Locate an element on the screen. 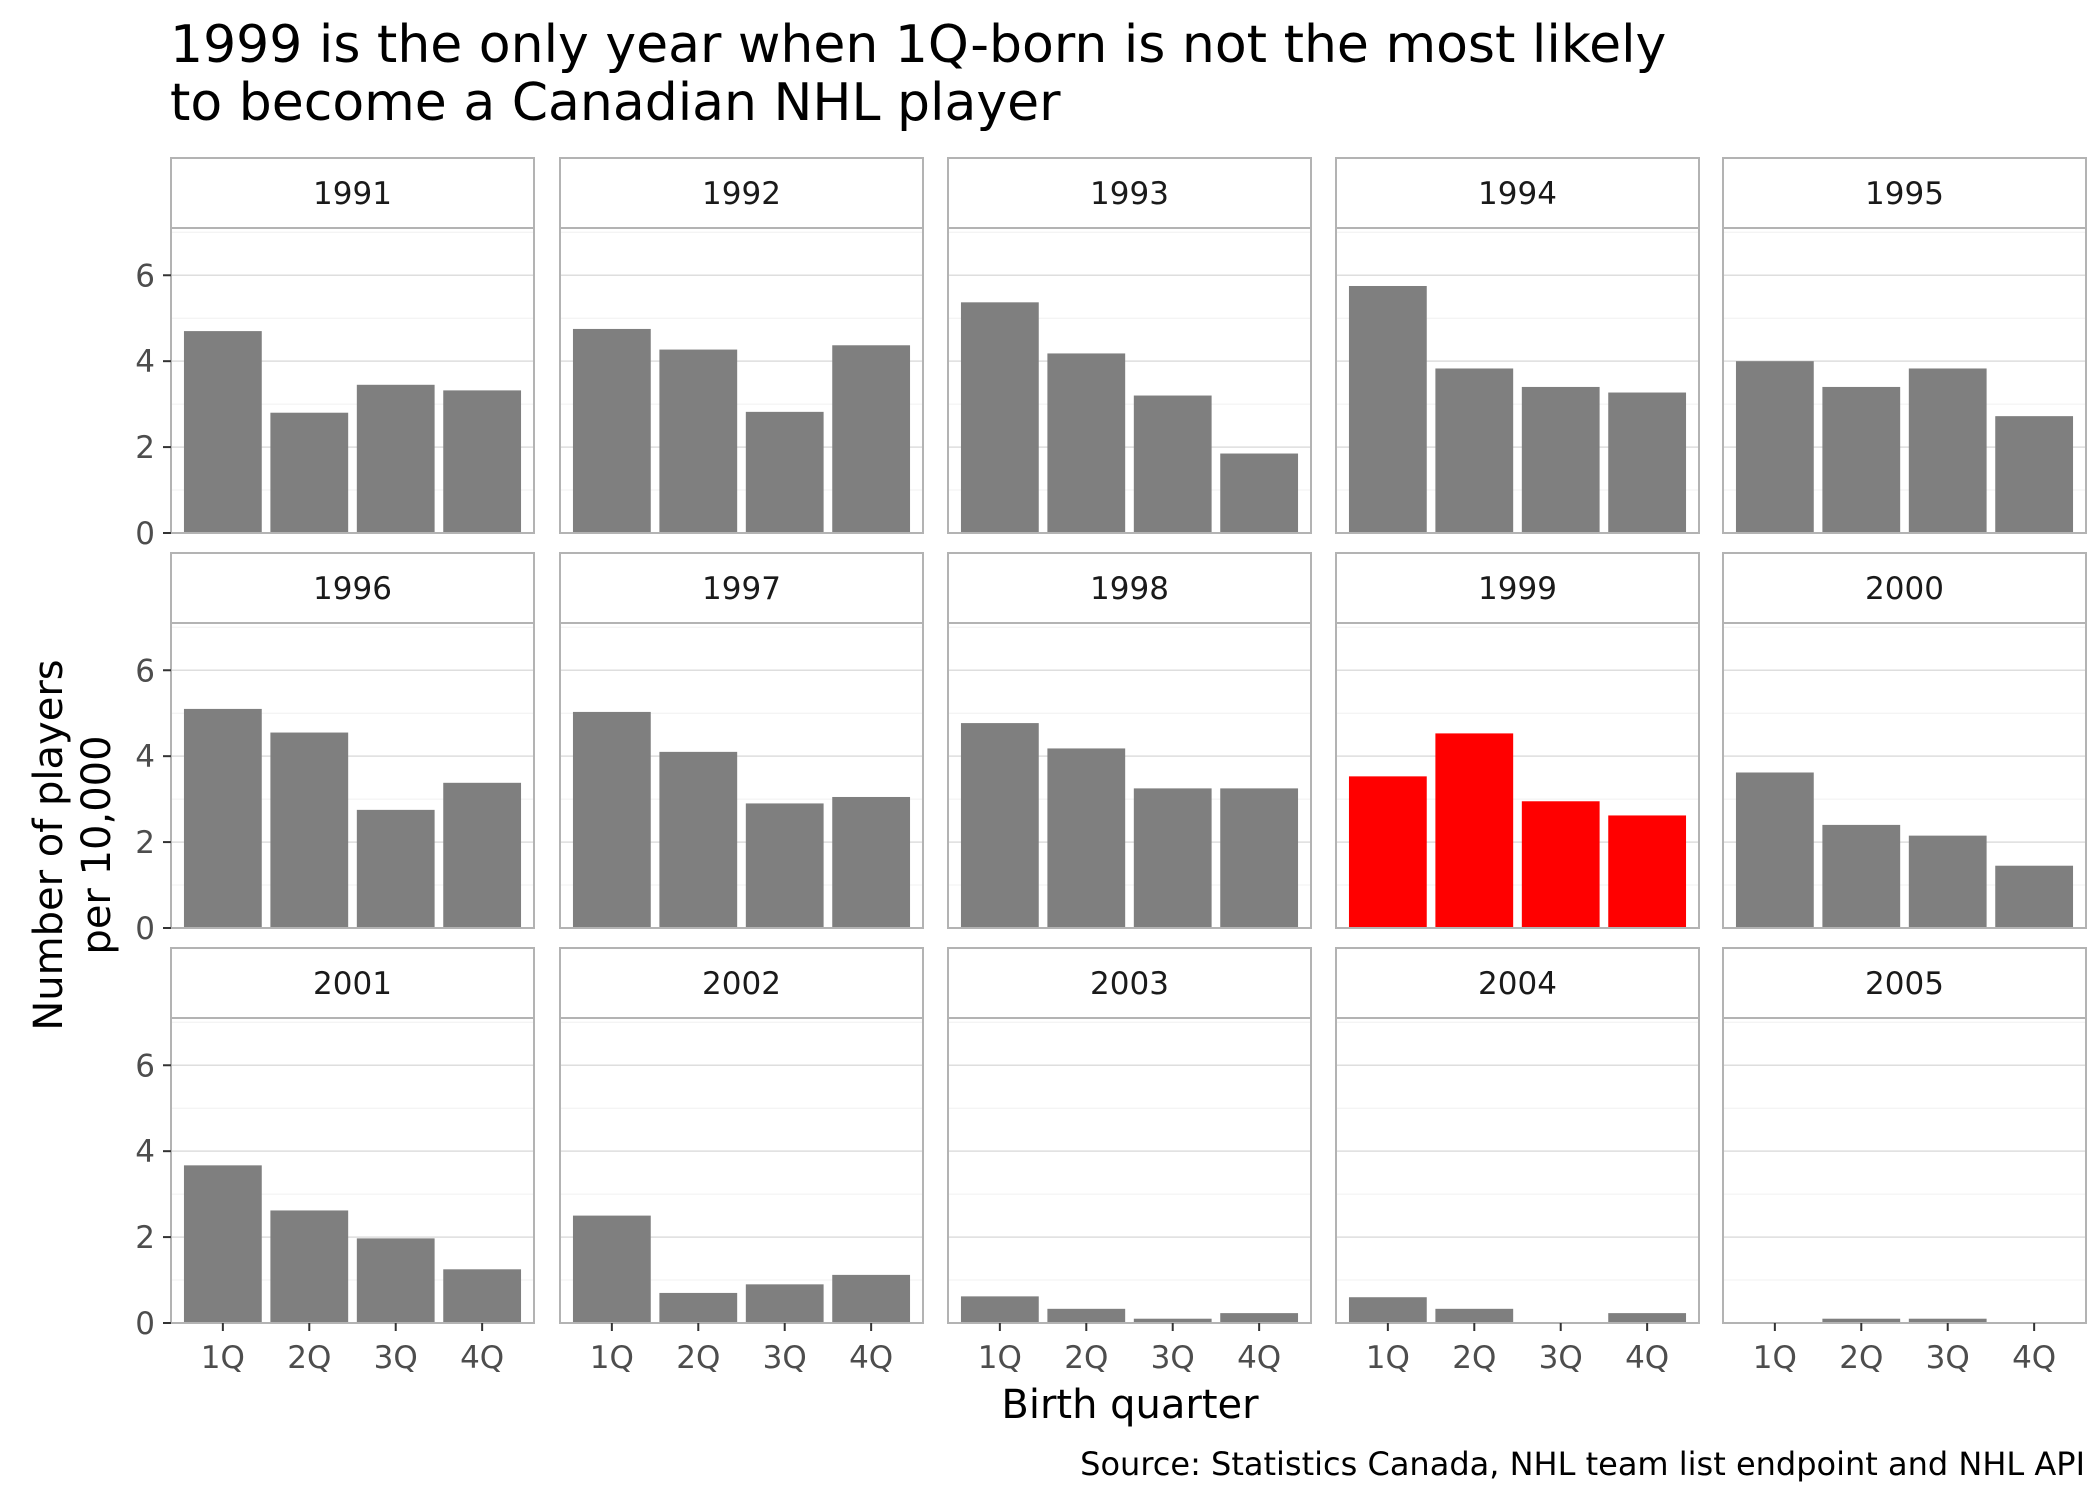 The image size is (2100, 1500). bar-2000-3Q is located at coordinates (1947, 881).